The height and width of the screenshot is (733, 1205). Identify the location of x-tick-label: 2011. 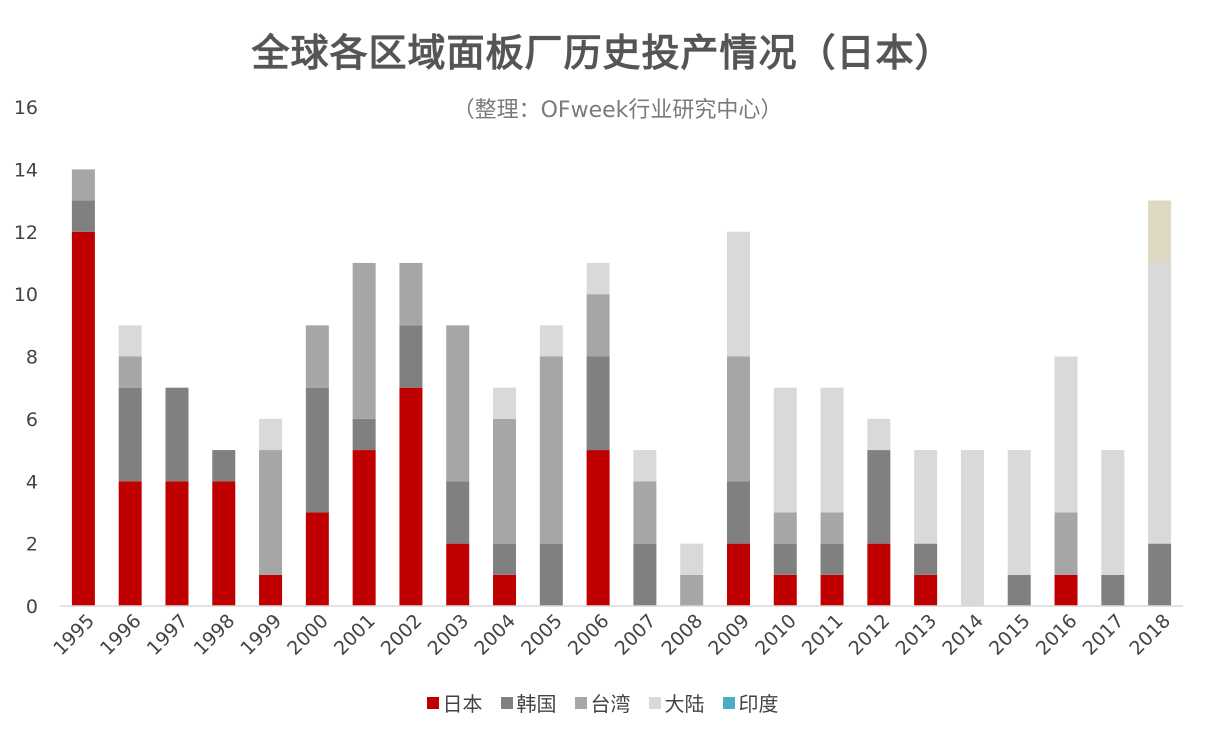
(823, 635).